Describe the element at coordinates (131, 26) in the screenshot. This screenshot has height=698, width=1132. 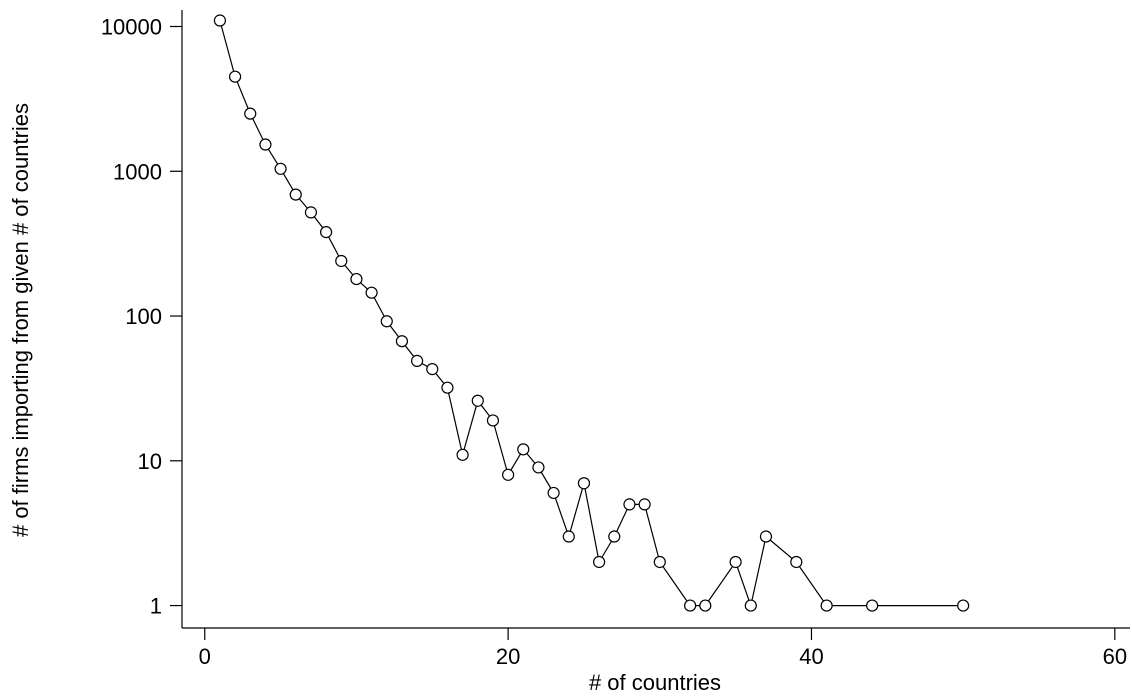
I see `y-tick-label: 10000` at that location.